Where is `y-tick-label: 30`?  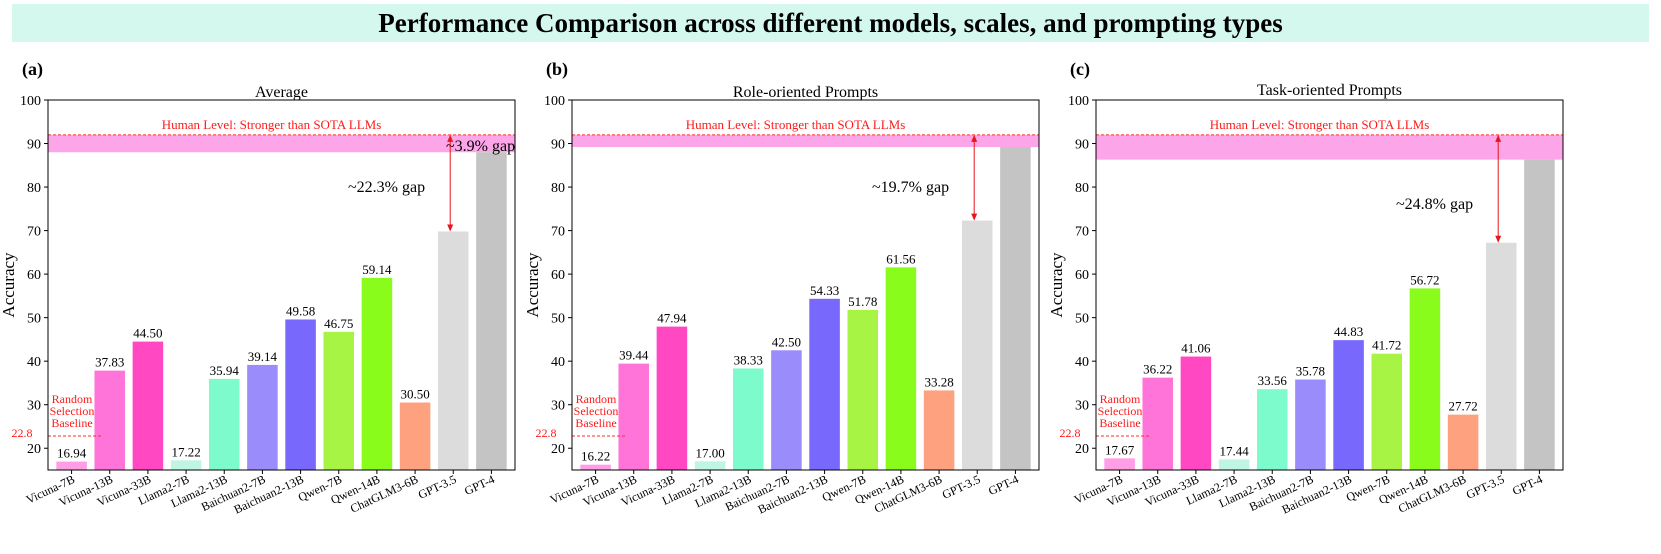 y-tick-label: 30 is located at coordinates (558, 406).